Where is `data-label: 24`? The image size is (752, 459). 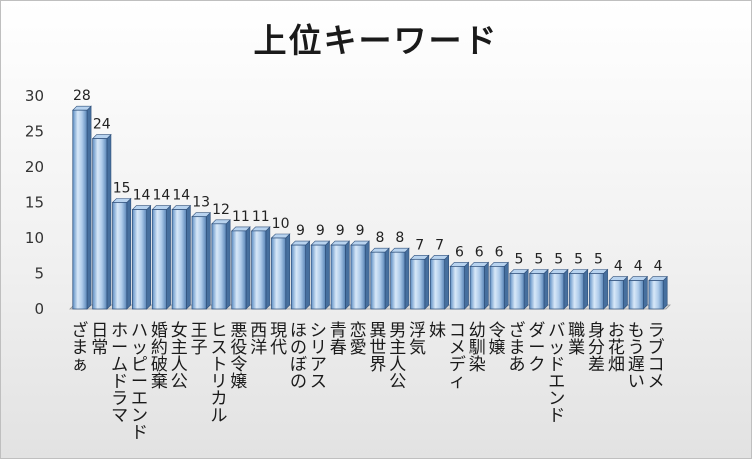 data-label: 24 is located at coordinates (102, 125).